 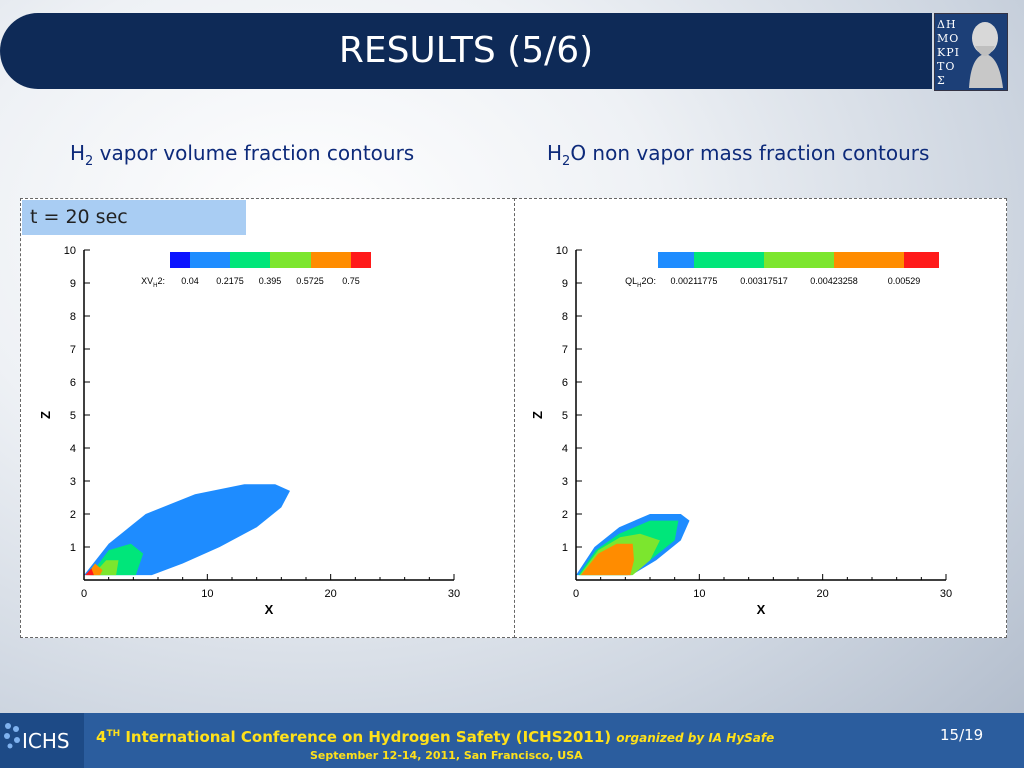 What do you see at coordinates (46, 741) in the screenshot?
I see `ichs-logo-text: ICHS` at bounding box center [46, 741].